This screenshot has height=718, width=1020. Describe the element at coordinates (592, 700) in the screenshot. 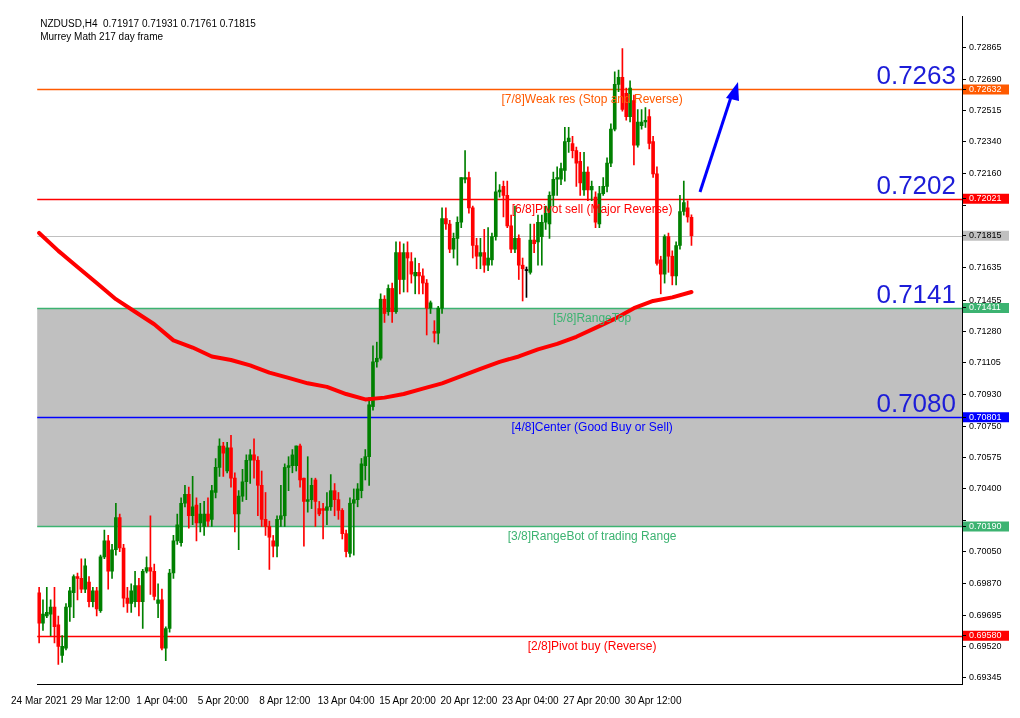

I see `x-tick-label: 27 Apr 20:00` at that location.